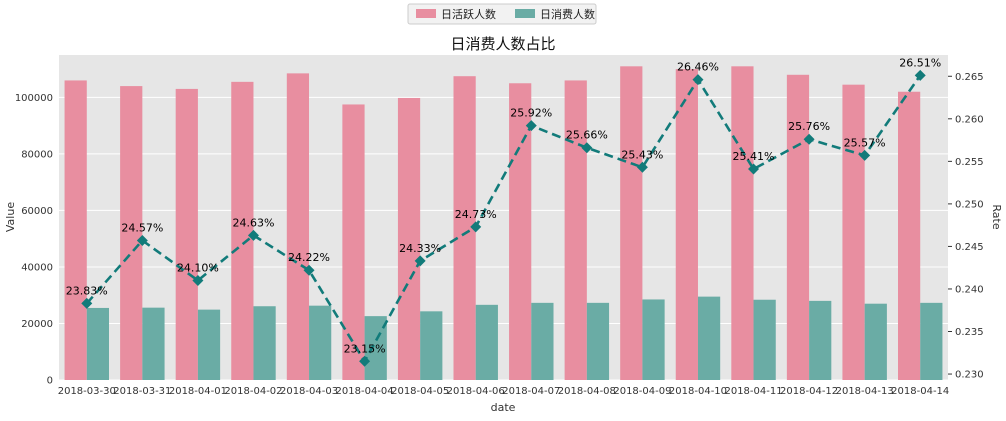  I want to click on x-tick-label: 2018-04-10, so click(698, 391).